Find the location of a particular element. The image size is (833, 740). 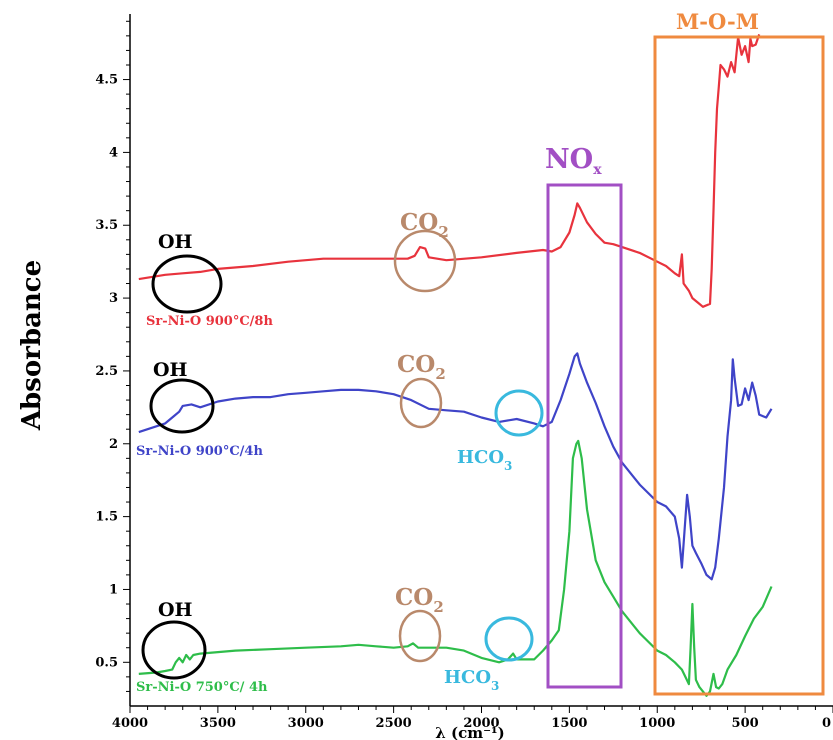

oh-label-top: OH is located at coordinates (175, 242).